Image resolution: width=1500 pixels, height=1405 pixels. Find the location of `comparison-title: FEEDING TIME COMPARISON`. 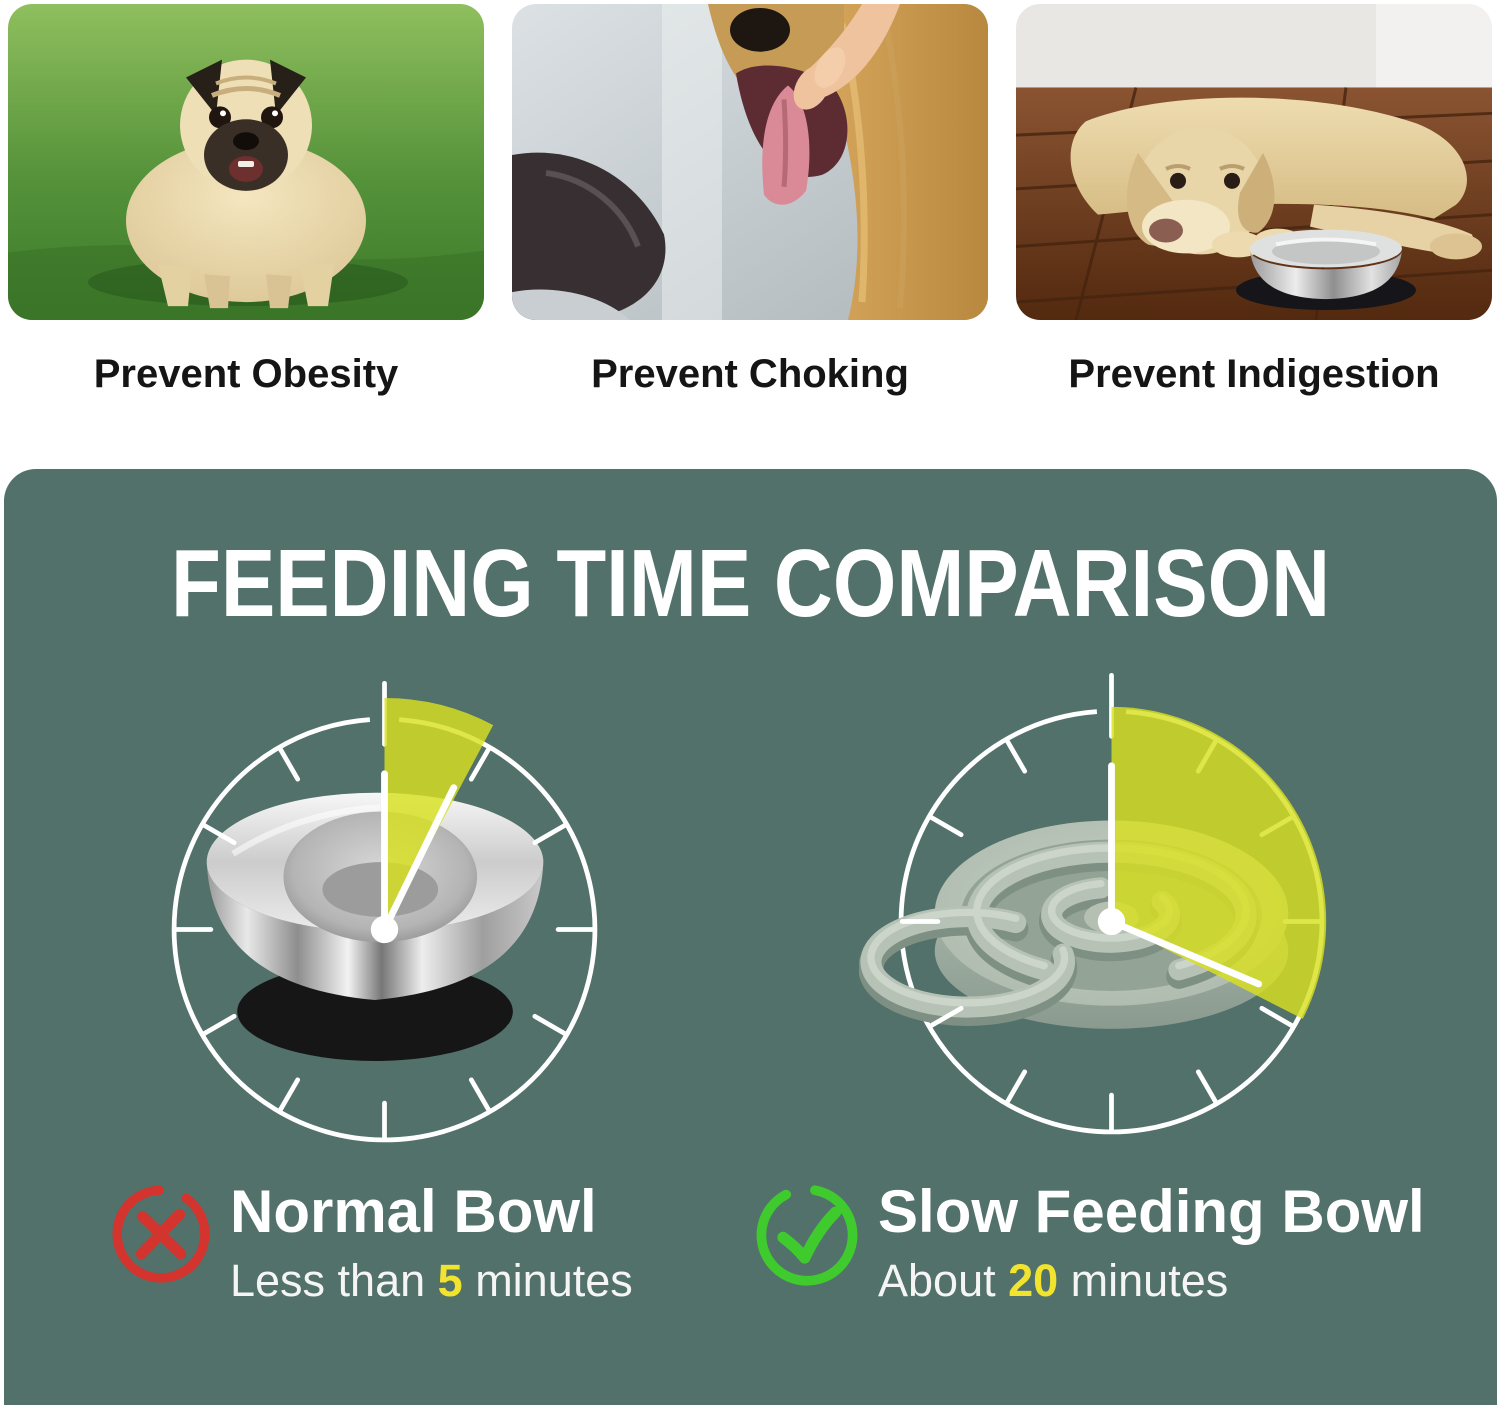

comparison-title: FEEDING TIME COMPARISON is located at coordinates (750, 583).